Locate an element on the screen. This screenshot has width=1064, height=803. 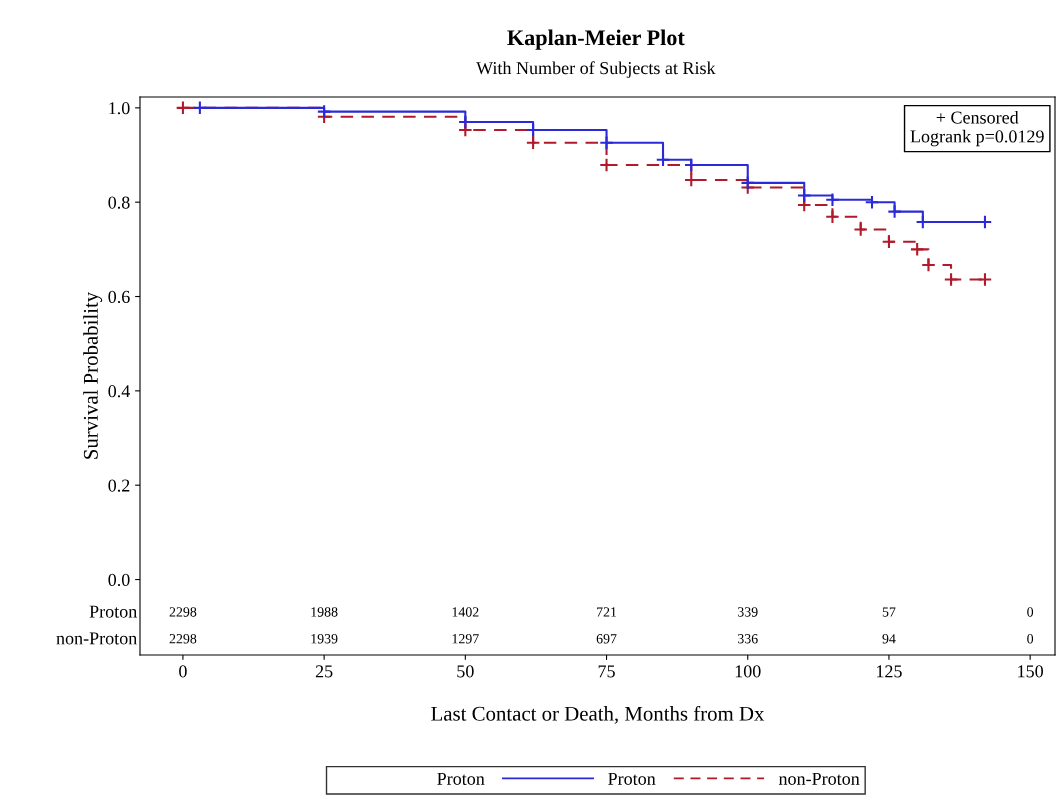
annotation: 697 is located at coordinates (606, 639).